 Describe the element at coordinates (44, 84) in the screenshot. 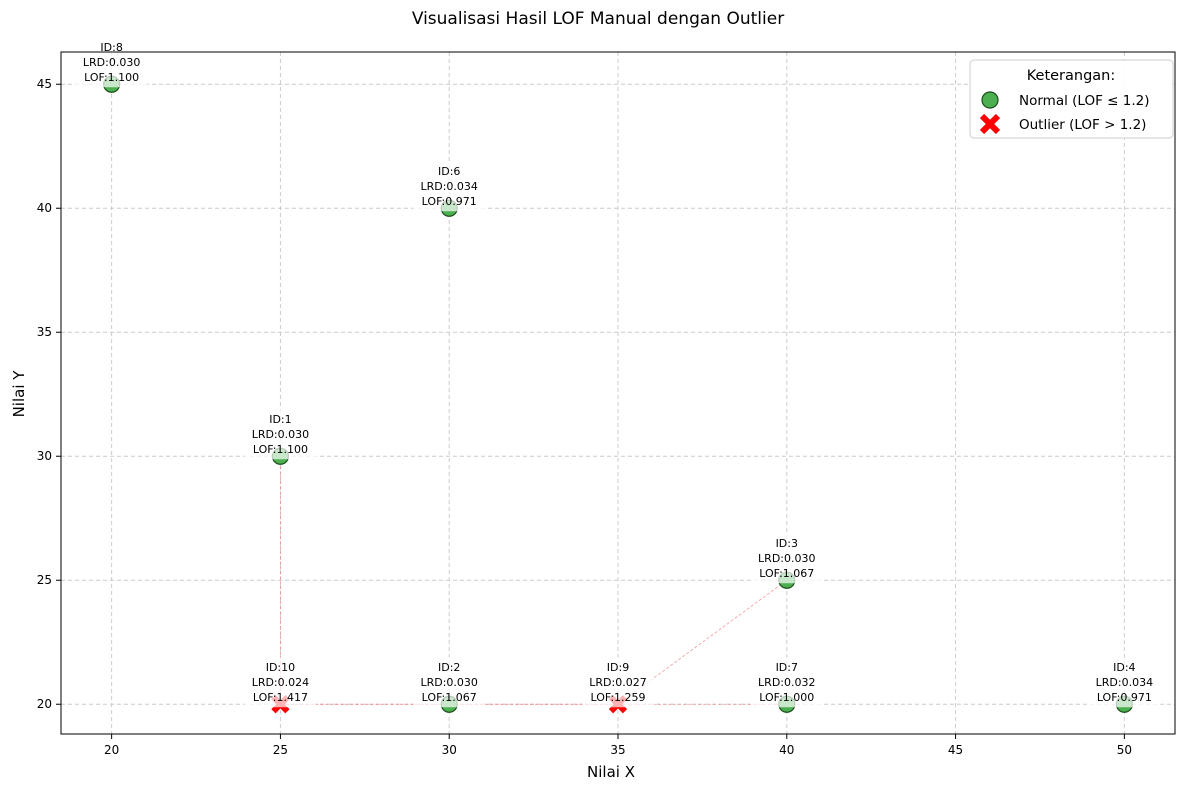

I see `y-tick-label: 45` at that location.